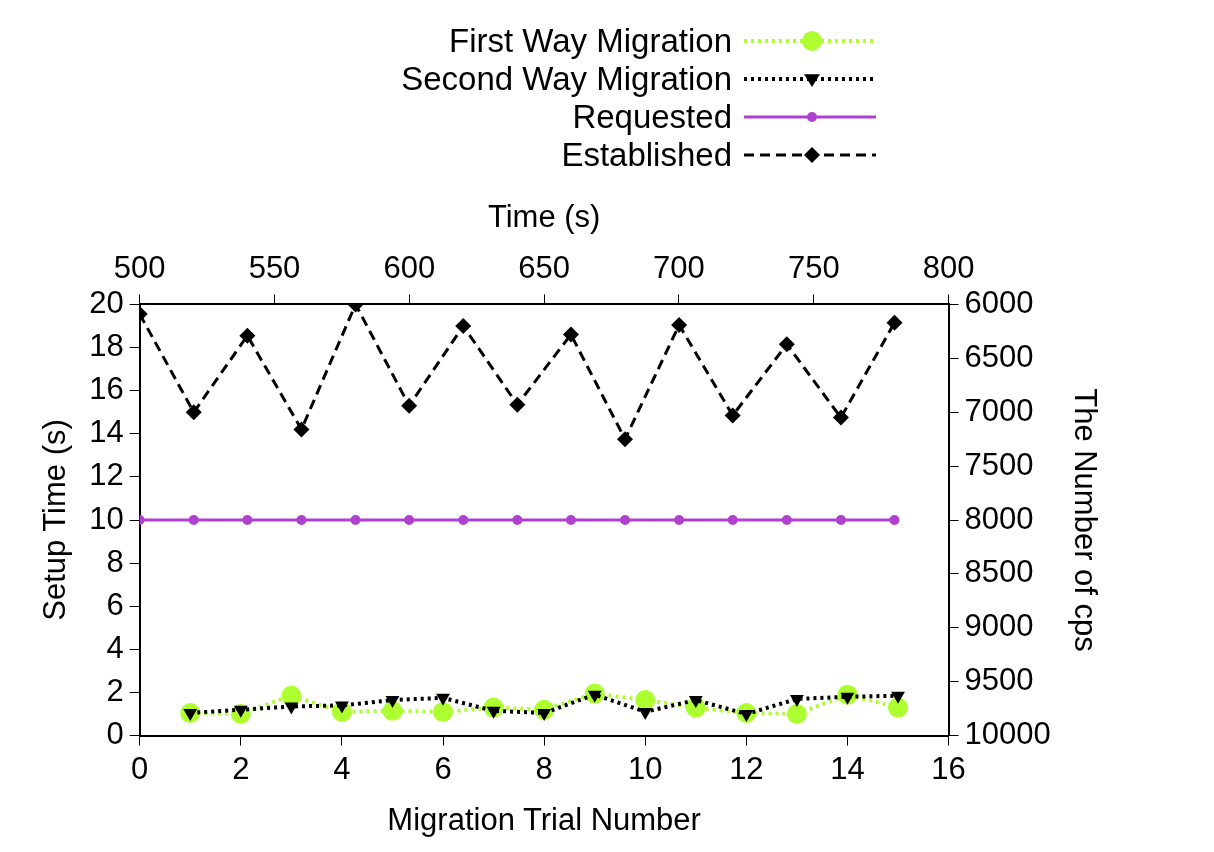 This screenshot has height=852, width=1214. What do you see at coordinates (999, 302) in the screenshot?
I see `y2-tick-label: 6000` at bounding box center [999, 302].